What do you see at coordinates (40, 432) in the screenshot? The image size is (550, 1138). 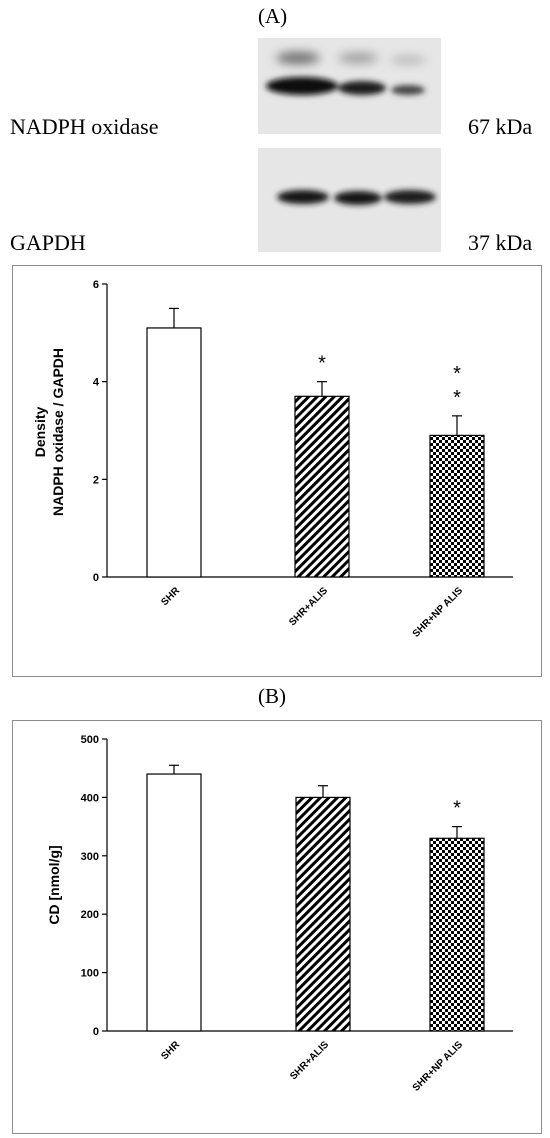 I see `y-axis-label-line1: Density` at bounding box center [40, 432].